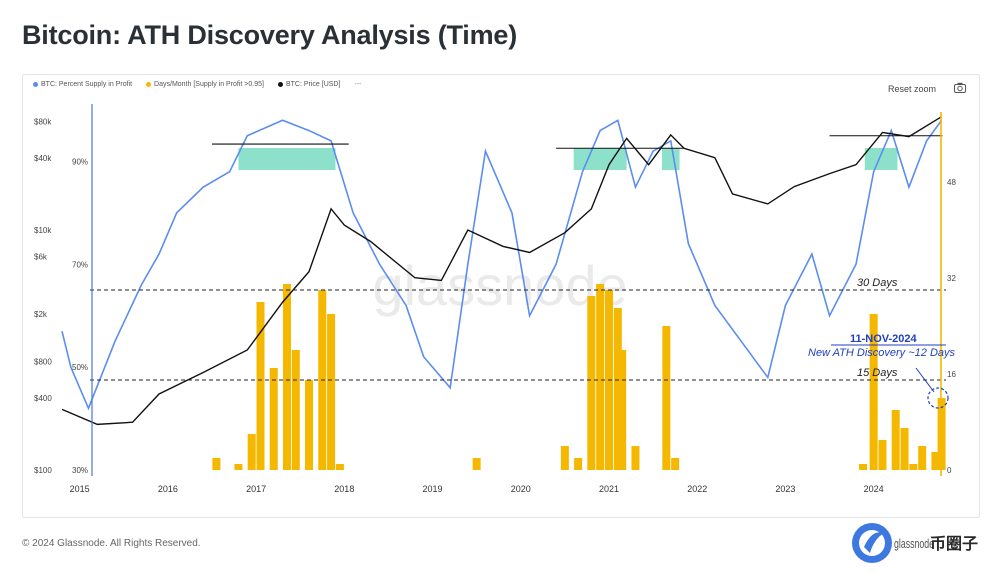 The height and width of the screenshot is (575, 1000). What do you see at coordinates (313, 84) in the screenshot?
I see `legend-label-price: BTC: Price [USD]` at bounding box center [313, 84].